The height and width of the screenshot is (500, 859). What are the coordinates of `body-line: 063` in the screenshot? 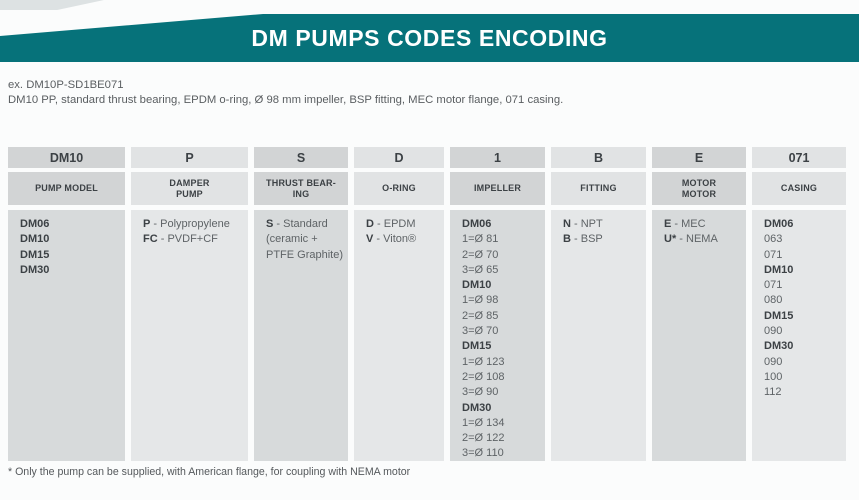 It's located at (773, 239).